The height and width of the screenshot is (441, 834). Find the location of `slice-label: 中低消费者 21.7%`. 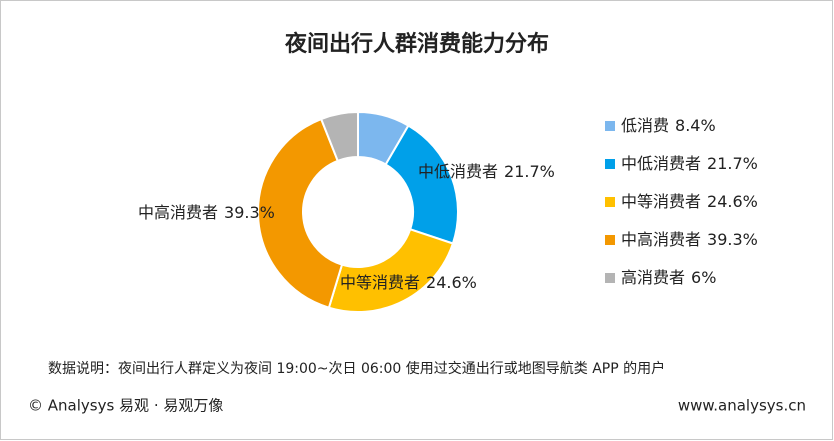

slice-label: 中低消费者 21.7% is located at coordinates (486, 171).